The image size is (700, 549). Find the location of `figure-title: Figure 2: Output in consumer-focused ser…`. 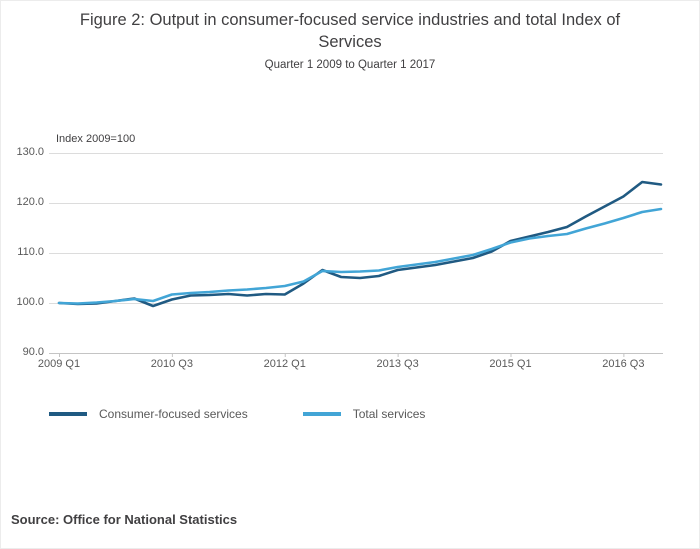

figure-title: Figure 2: Output in consumer-focused ser… is located at coordinates (350, 31).